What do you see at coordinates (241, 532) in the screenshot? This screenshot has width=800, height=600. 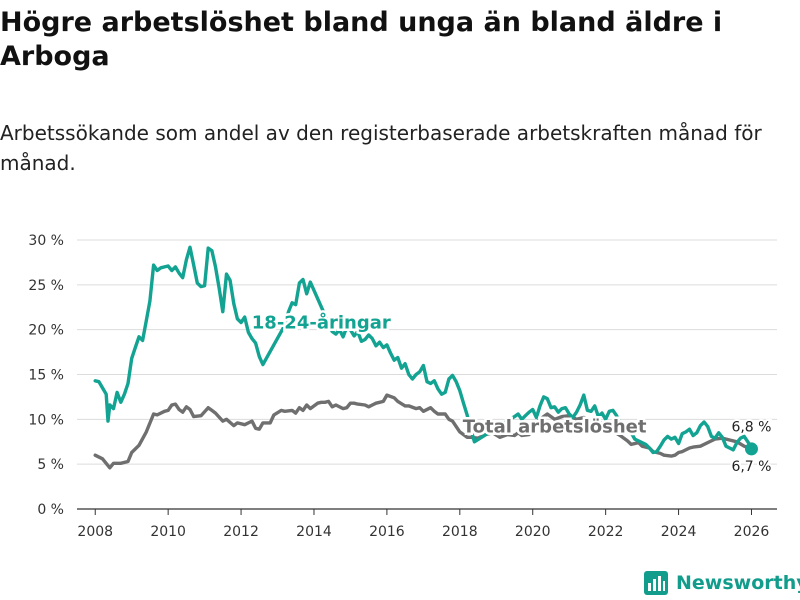 I see `x-tick-label: 2012` at bounding box center [241, 532].